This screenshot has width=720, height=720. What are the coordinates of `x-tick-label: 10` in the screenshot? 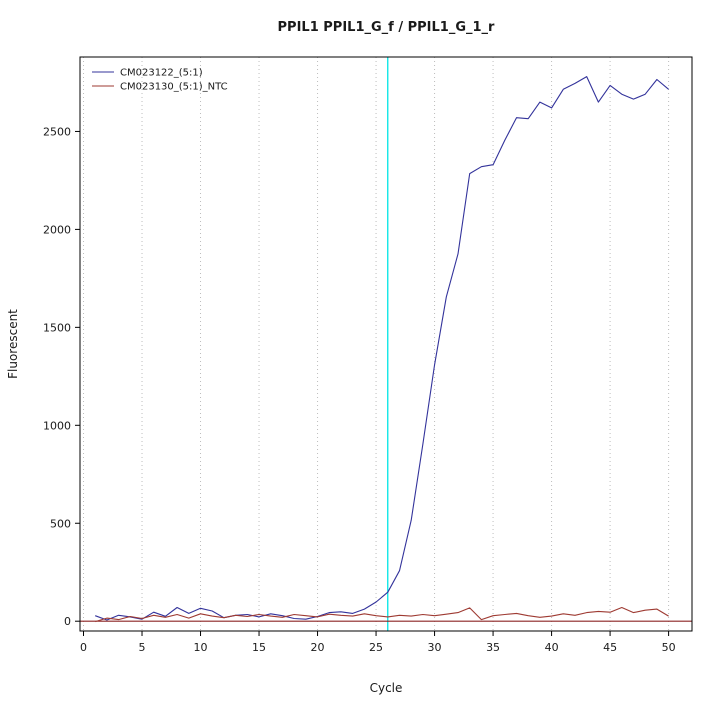 It's located at (201, 647).